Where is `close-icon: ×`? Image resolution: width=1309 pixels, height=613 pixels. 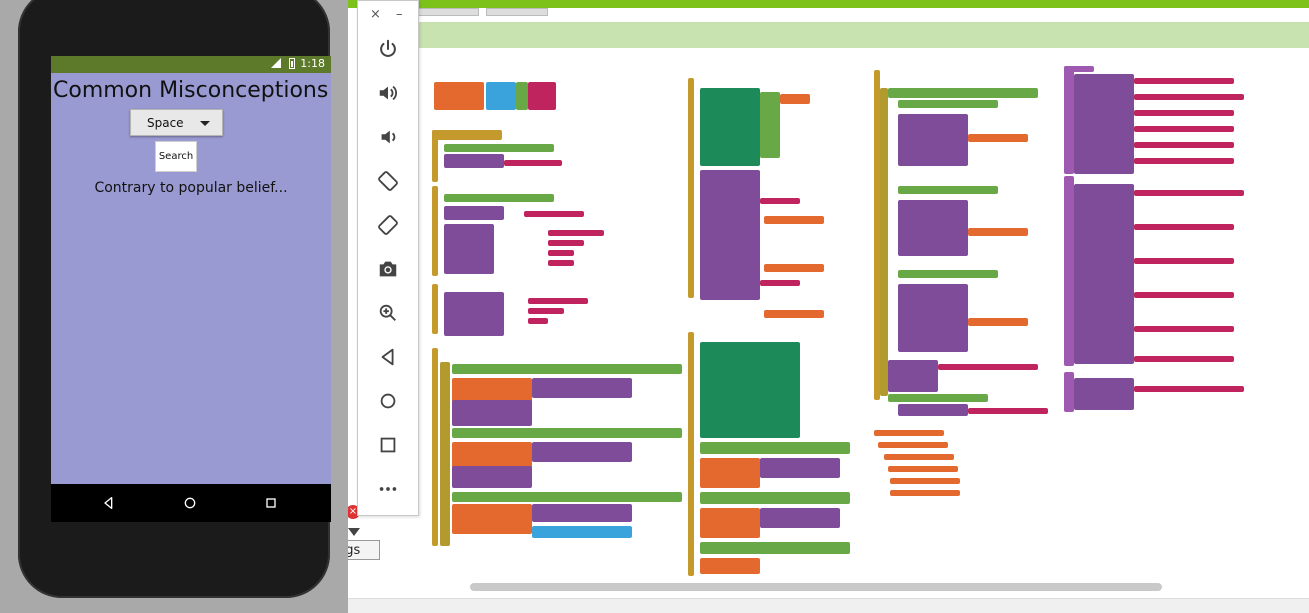 close-icon: × is located at coordinates (375, 14).